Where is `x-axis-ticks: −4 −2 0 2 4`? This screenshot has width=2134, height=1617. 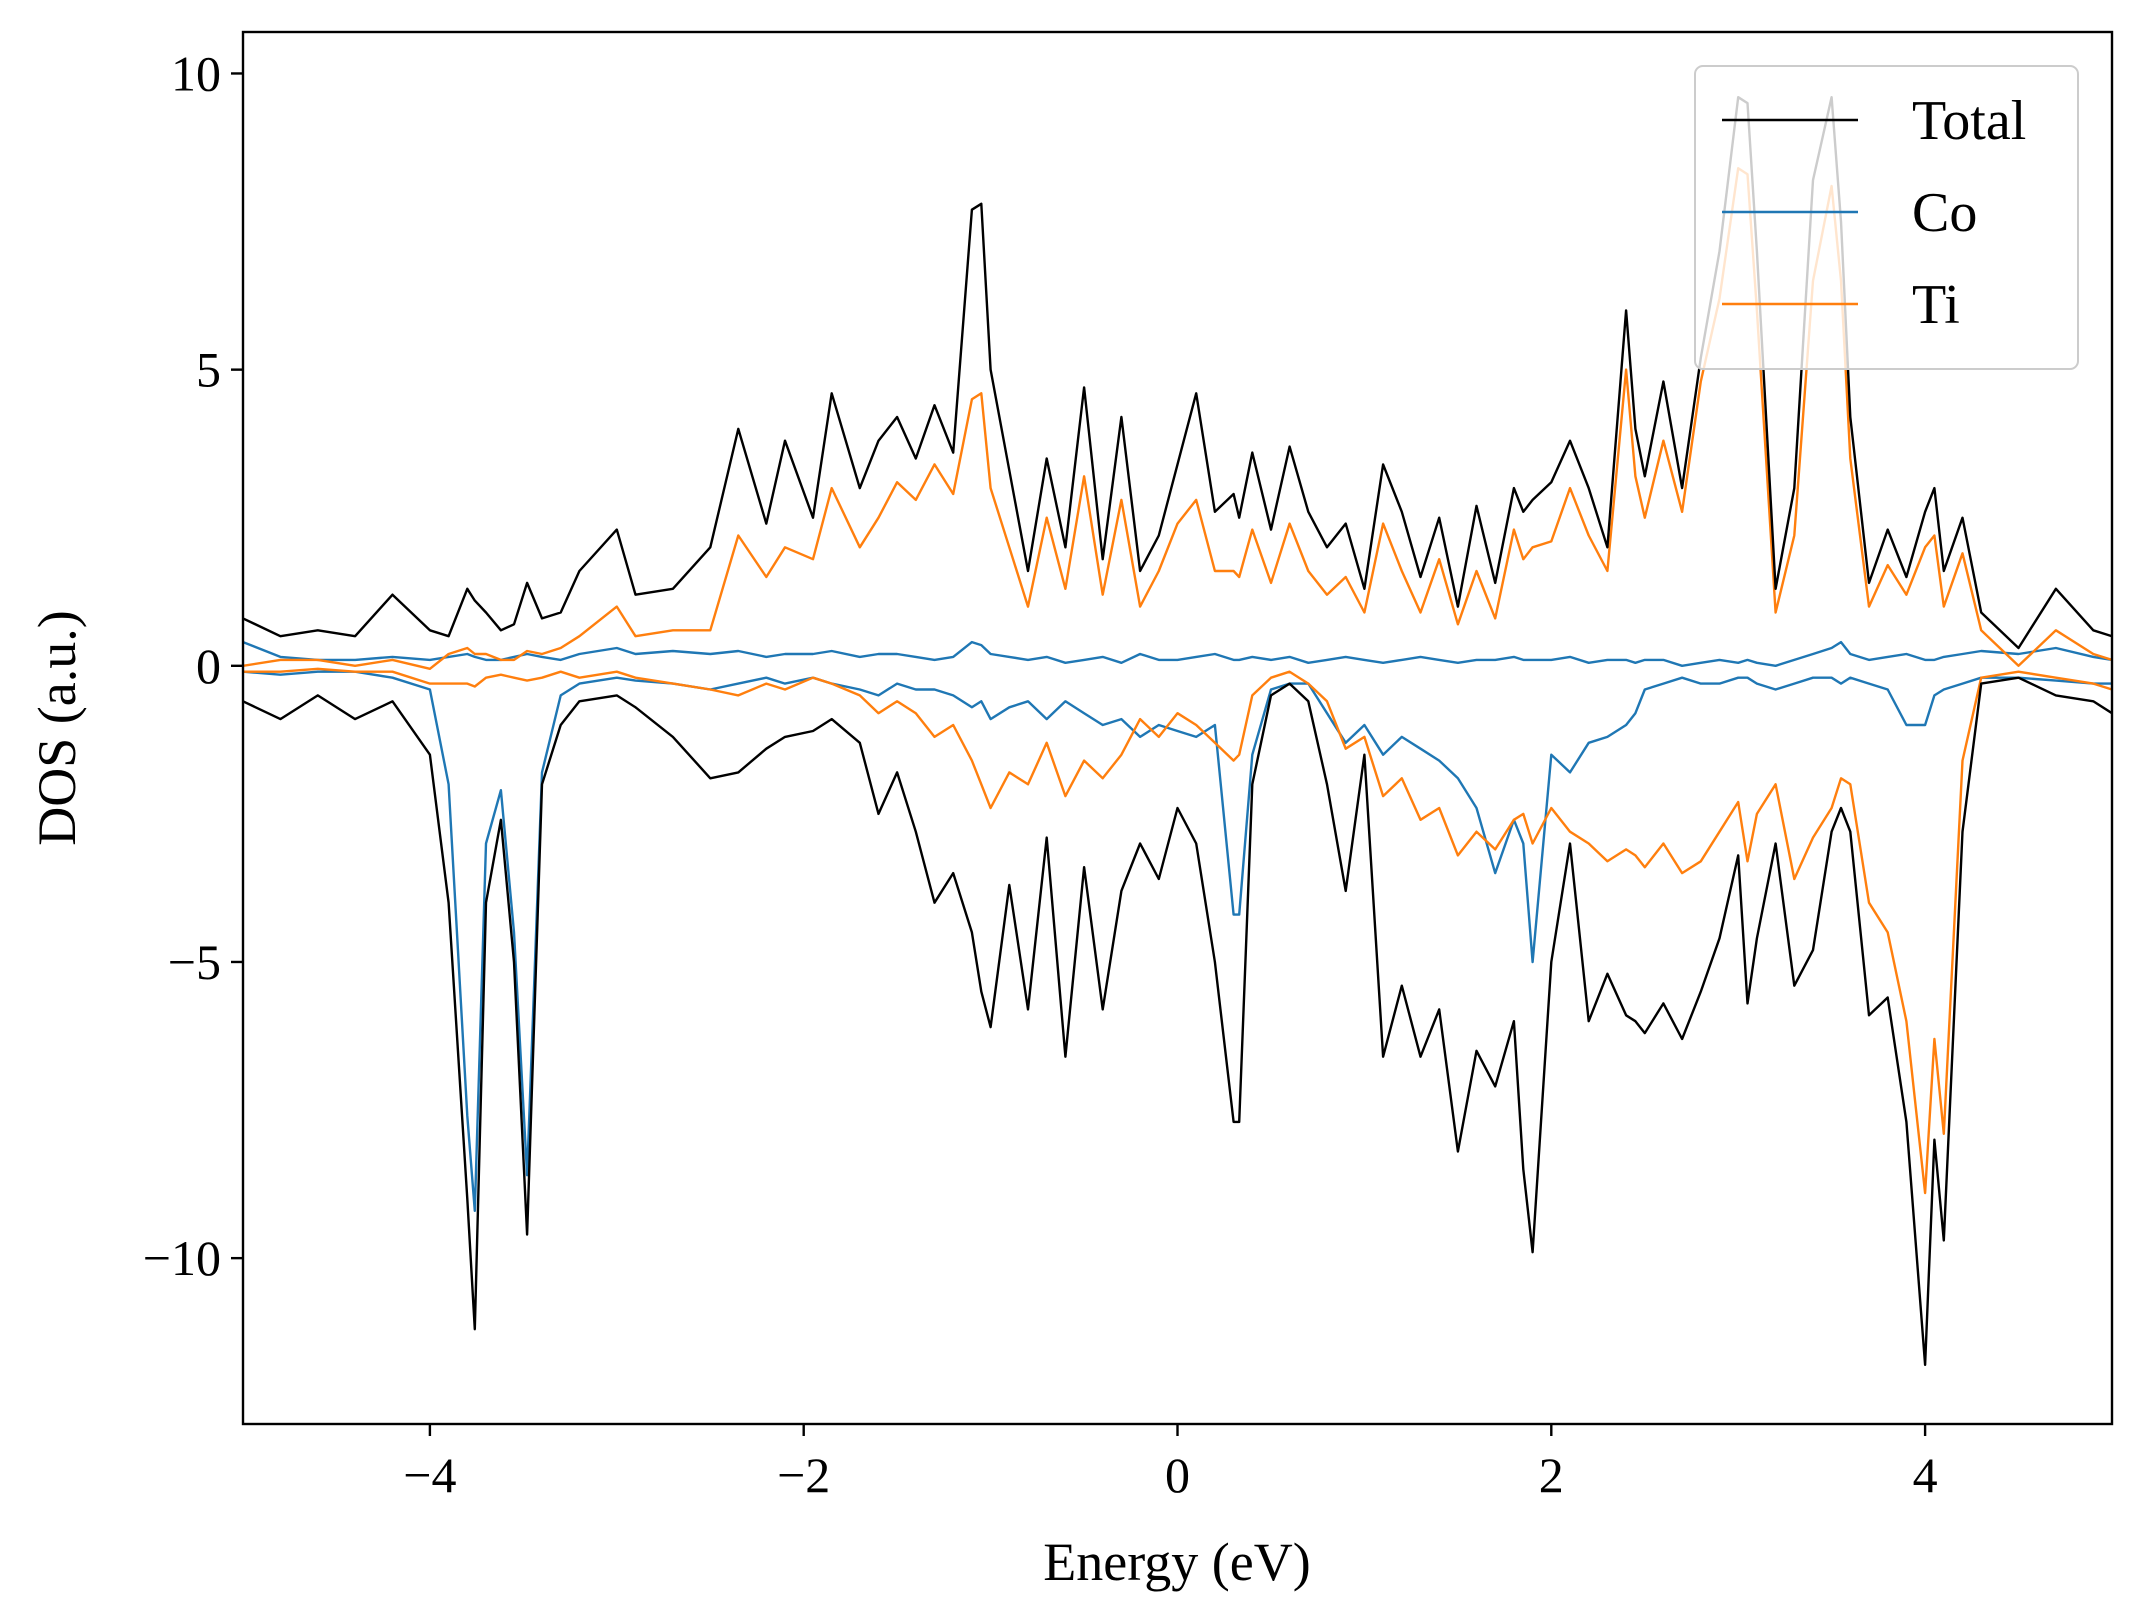 x-axis-ticks: −4 −2 0 2 4 is located at coordinates (1170, 1463).